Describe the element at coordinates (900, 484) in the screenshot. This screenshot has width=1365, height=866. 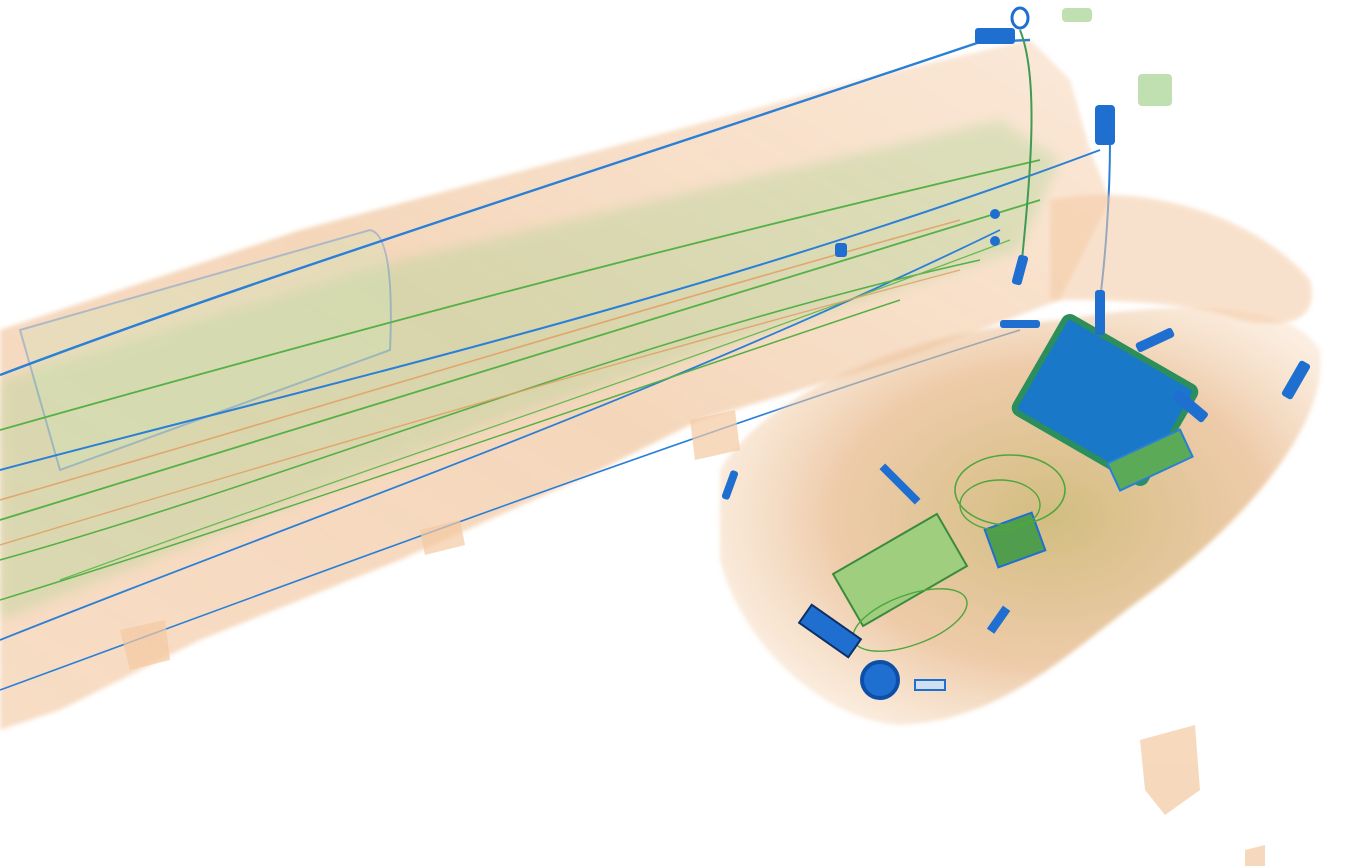
I see `pen-part` at that location.